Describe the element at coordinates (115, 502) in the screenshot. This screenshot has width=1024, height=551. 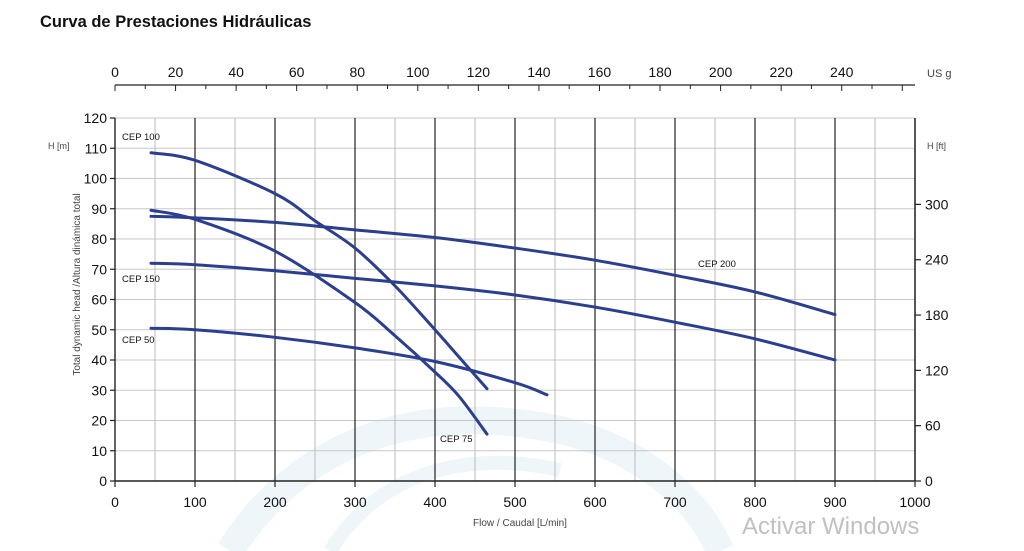
I see `x-tick-label: 0` at that location.